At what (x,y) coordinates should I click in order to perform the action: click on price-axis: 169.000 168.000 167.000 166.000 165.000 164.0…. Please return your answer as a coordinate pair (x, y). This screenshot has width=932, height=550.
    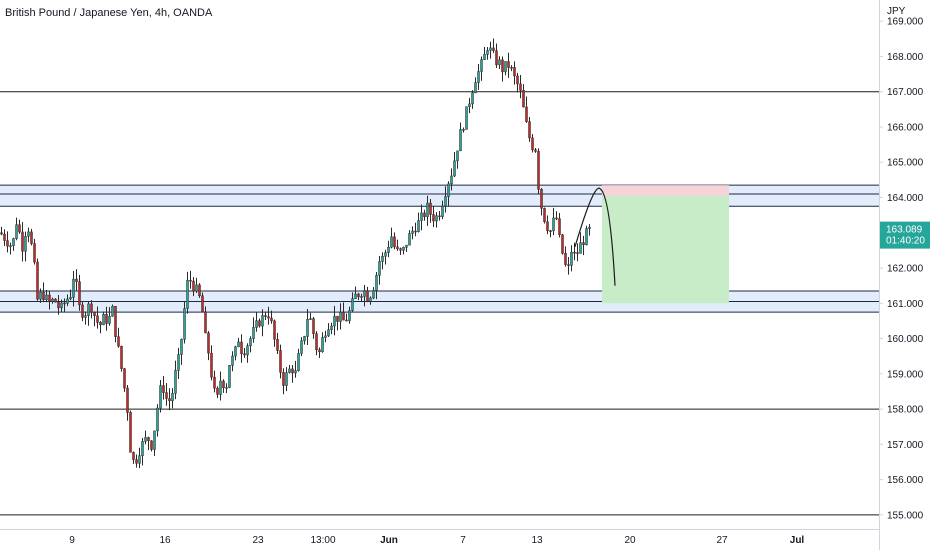
    Looking at the image, I should click on (901, 269).